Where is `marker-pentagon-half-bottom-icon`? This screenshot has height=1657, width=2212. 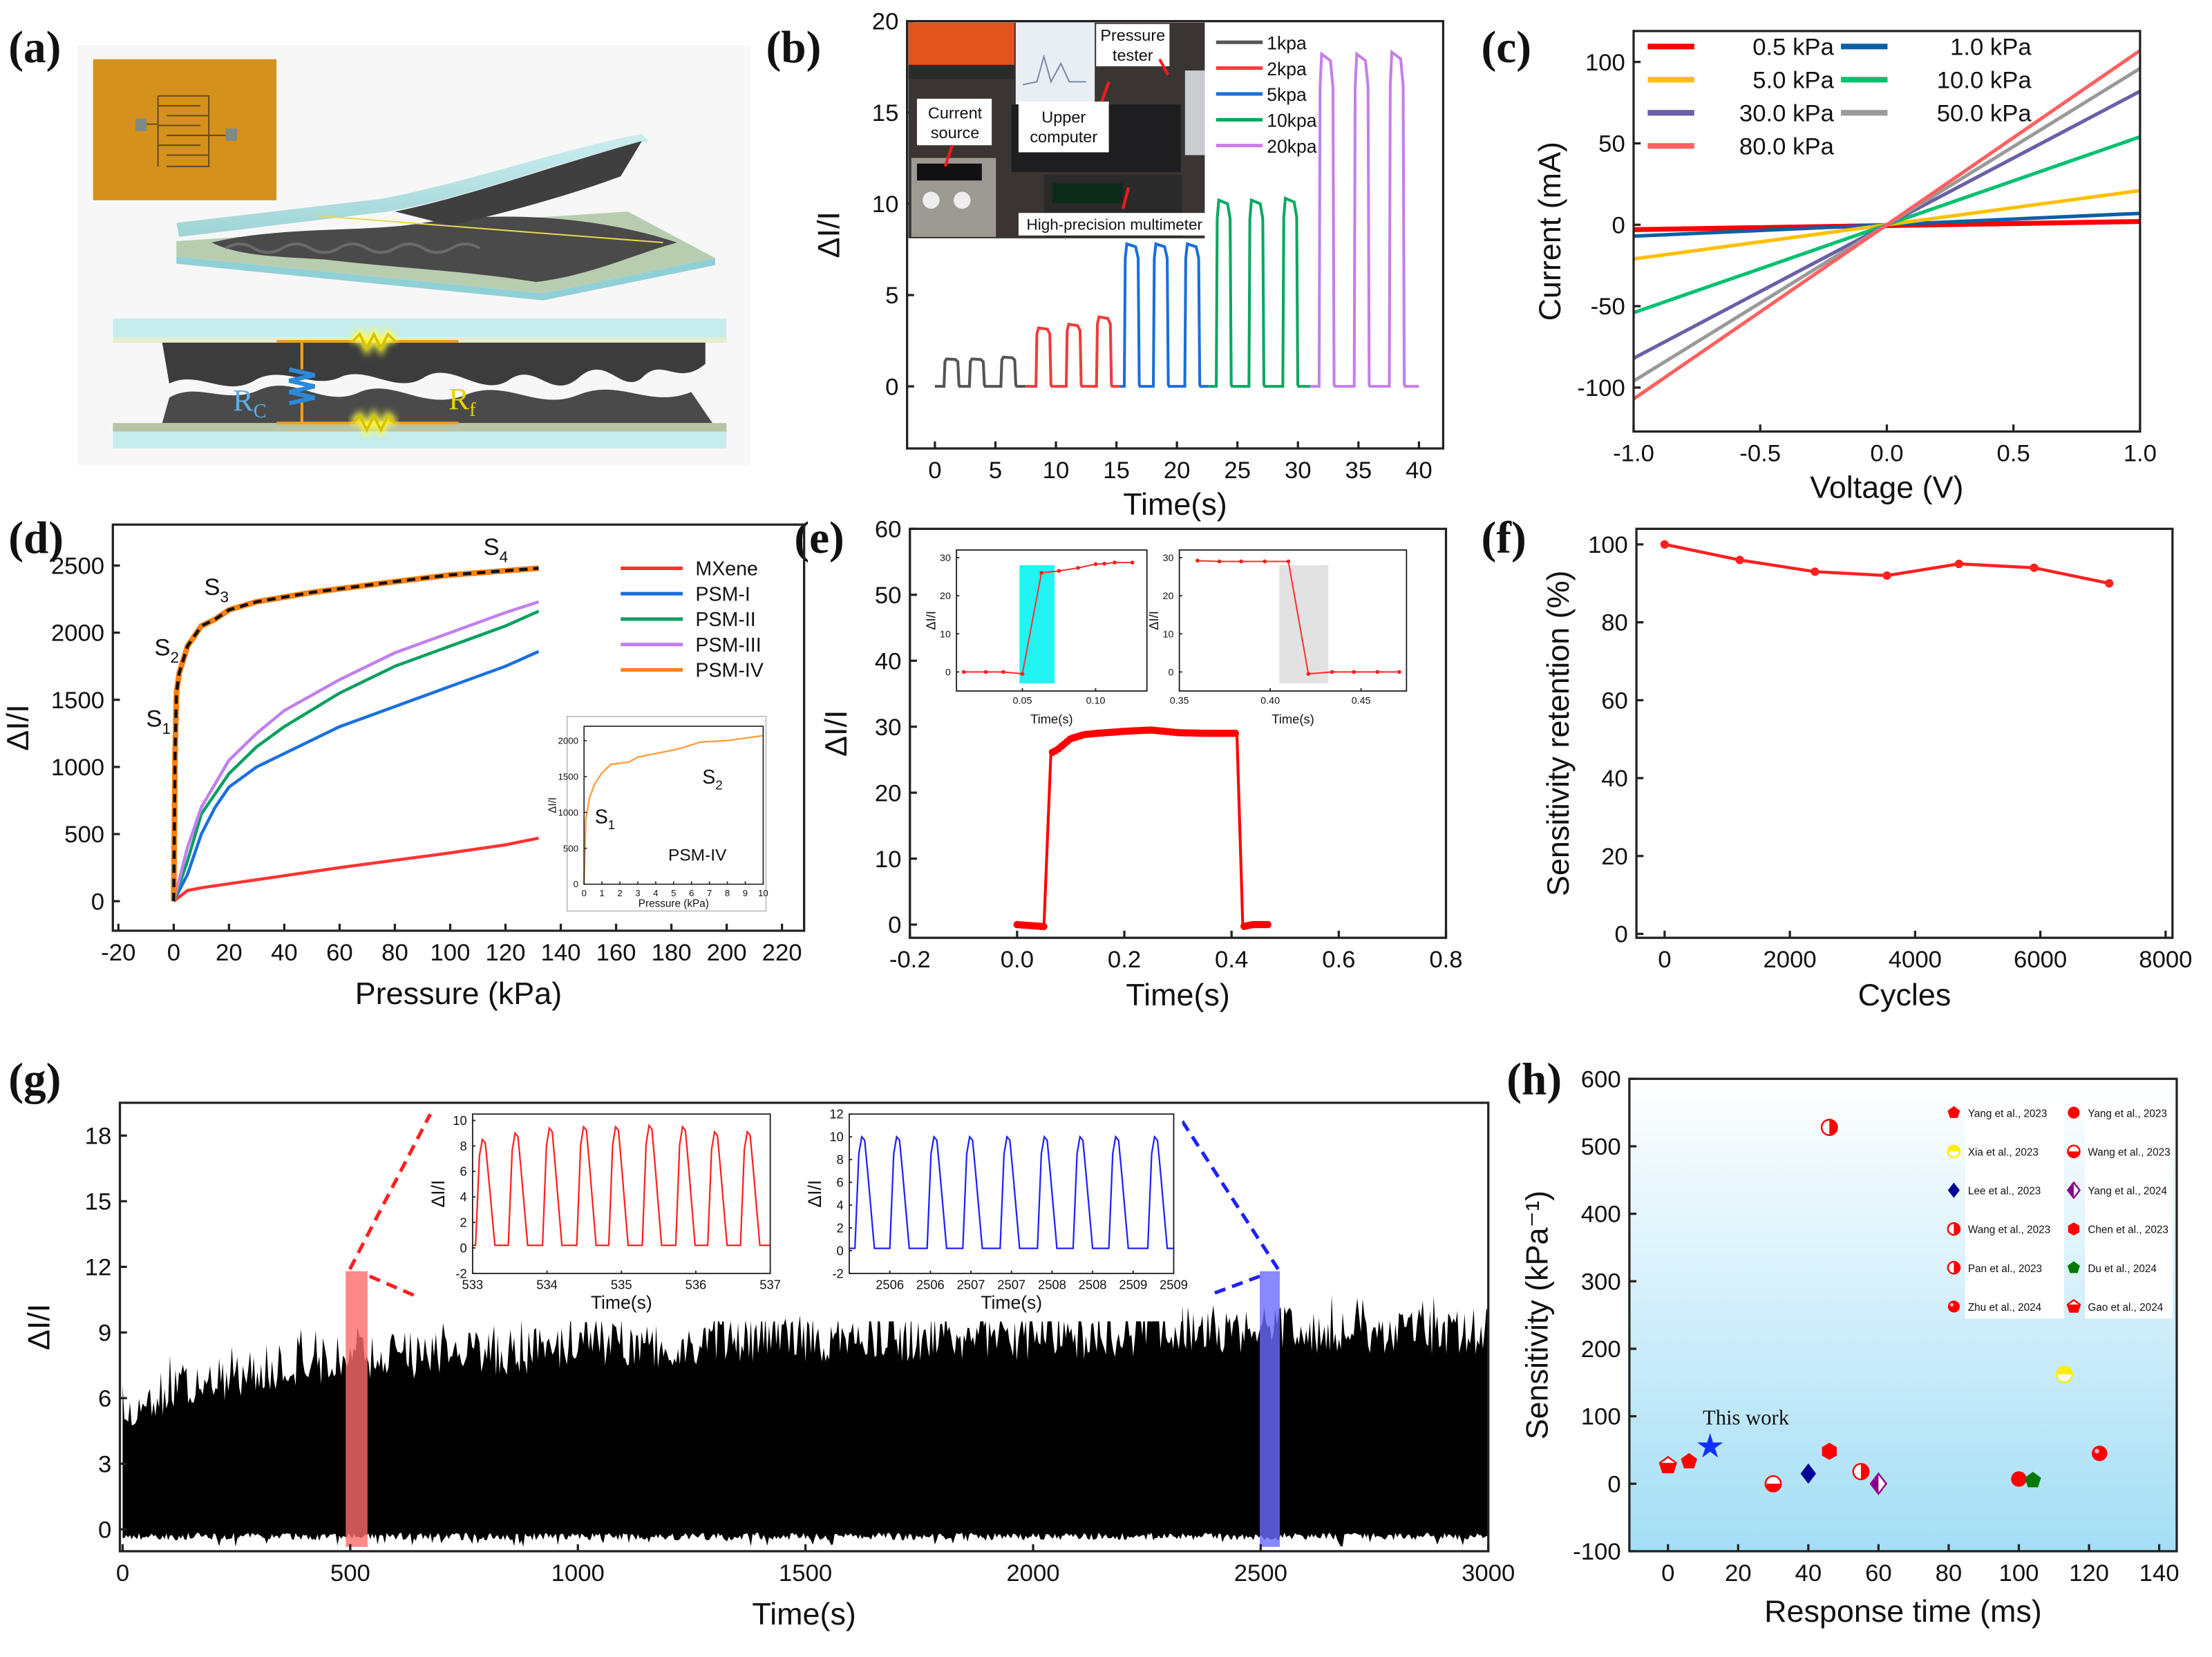
marker-pentagon-half-bottom-icon is located at coordinates (1667, 1465).